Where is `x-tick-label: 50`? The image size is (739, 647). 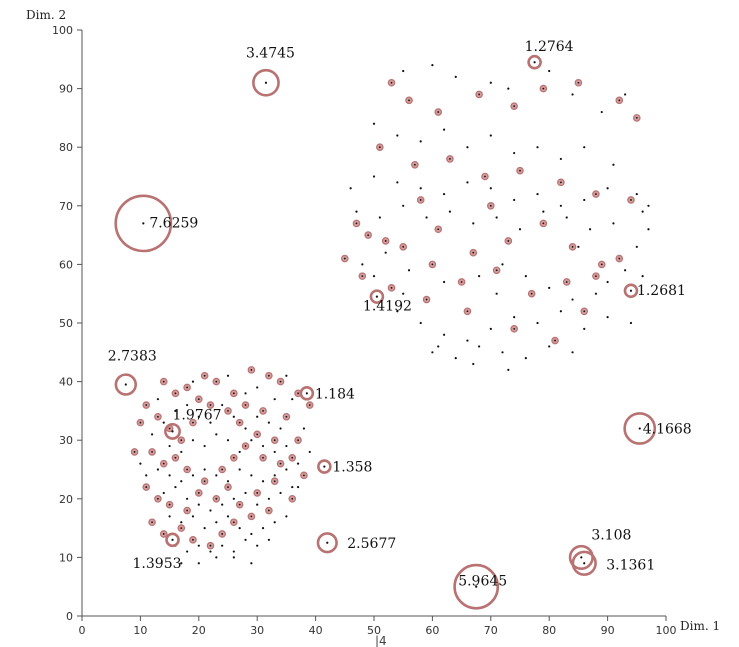 x-tick-label: 50 is located at coordinates (374, 630).